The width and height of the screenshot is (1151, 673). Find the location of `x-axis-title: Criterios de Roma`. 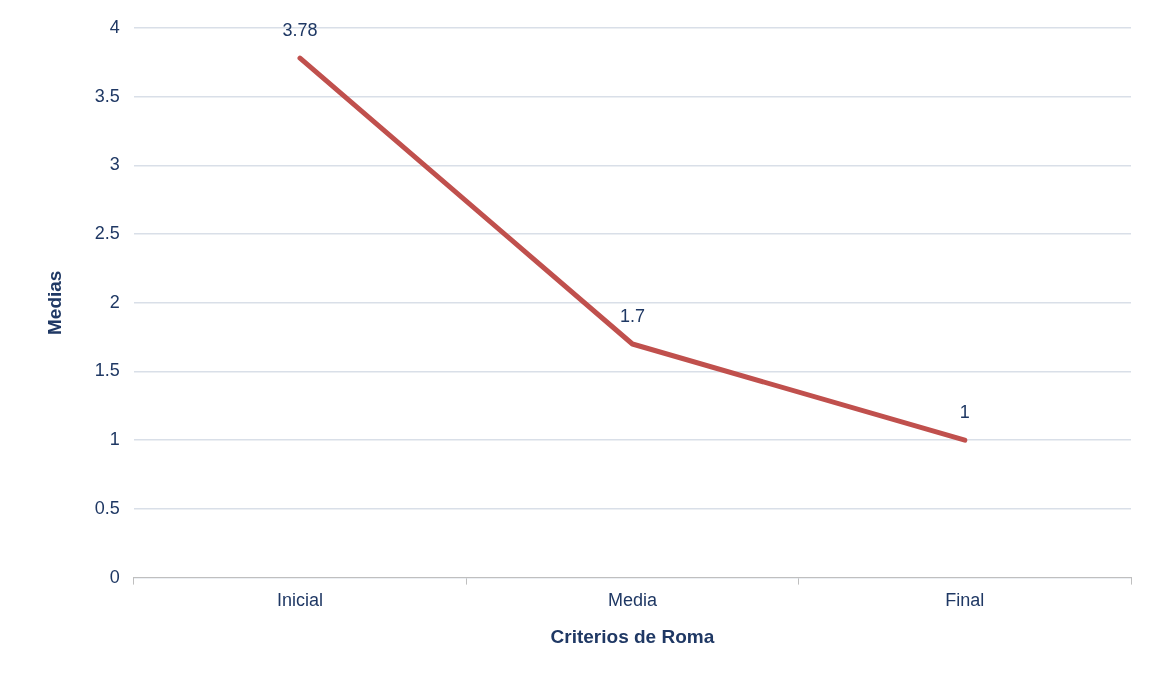

x-axis-title: Criterios de Roma is located at coordinates (632, 636).